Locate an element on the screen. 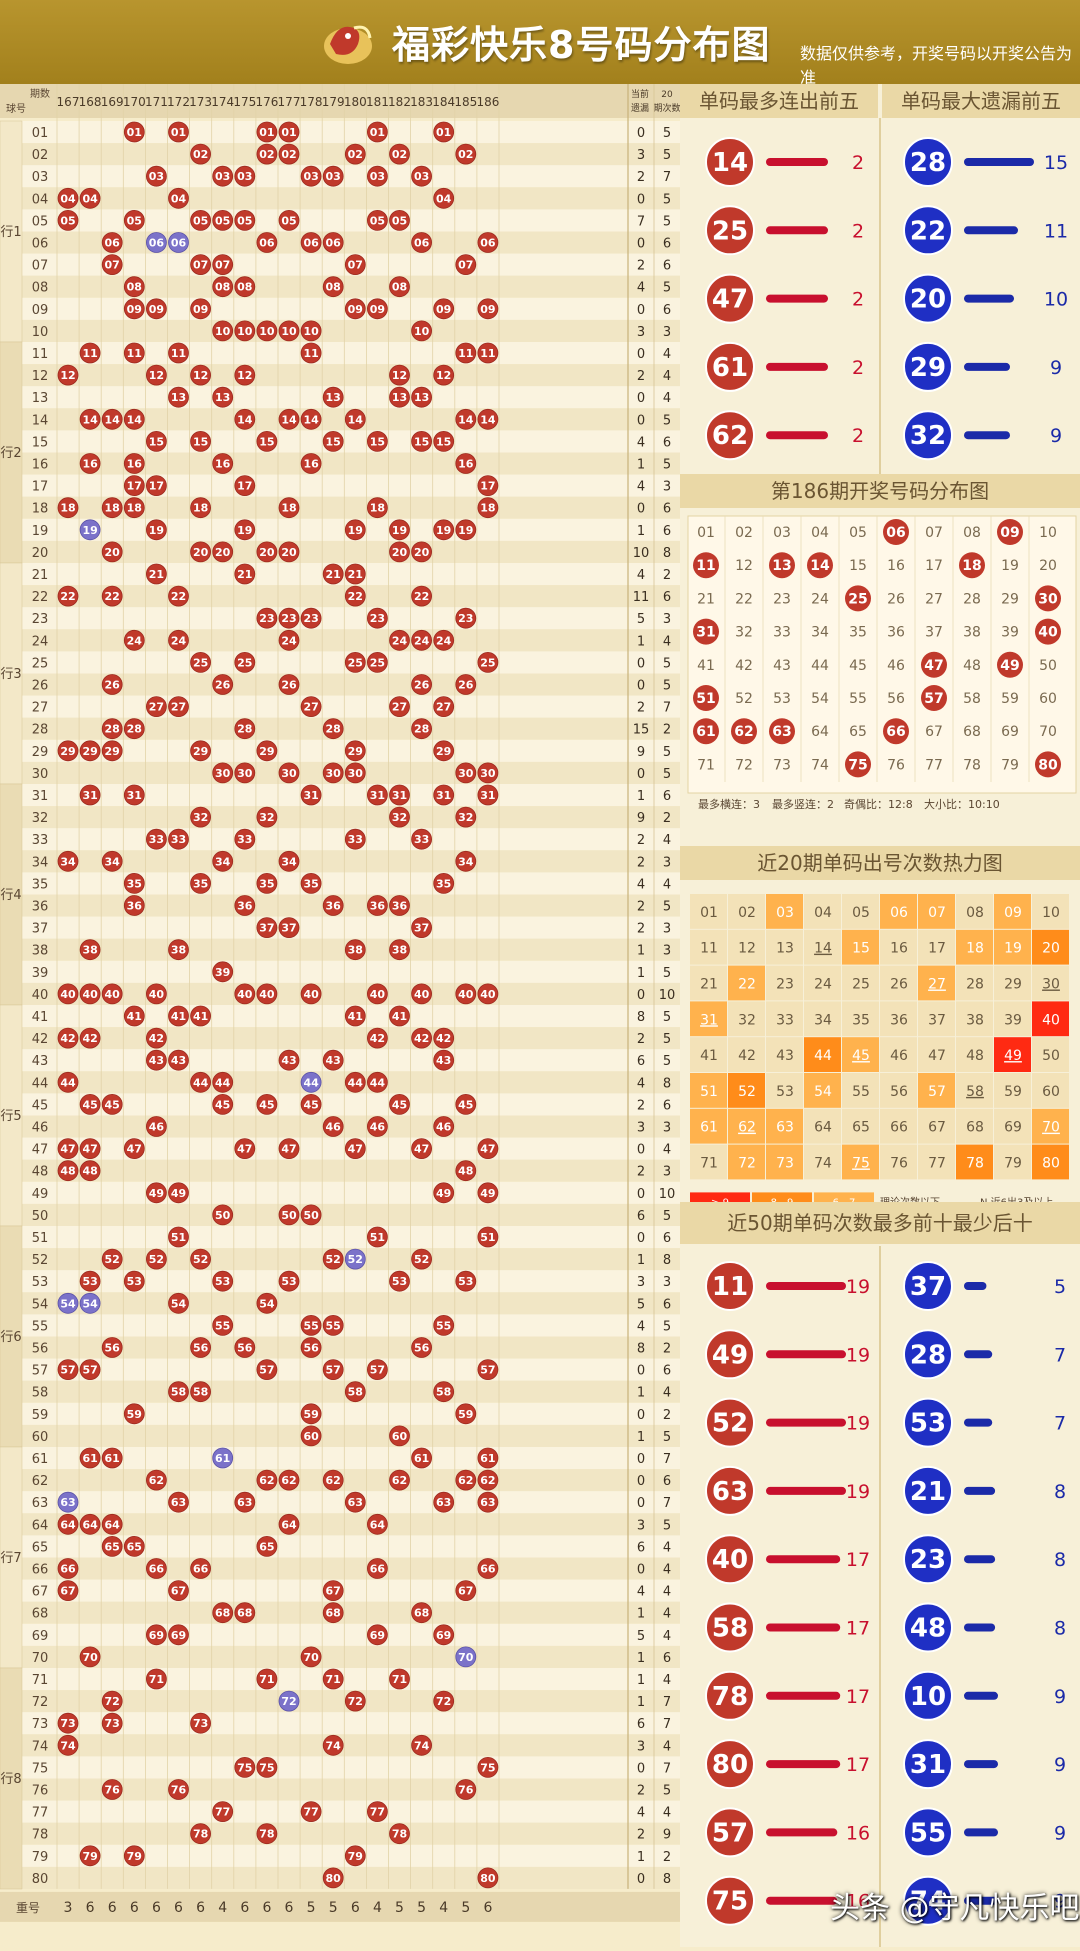  top-ten-row-value: 19 is located at coordinates (858, 1355).